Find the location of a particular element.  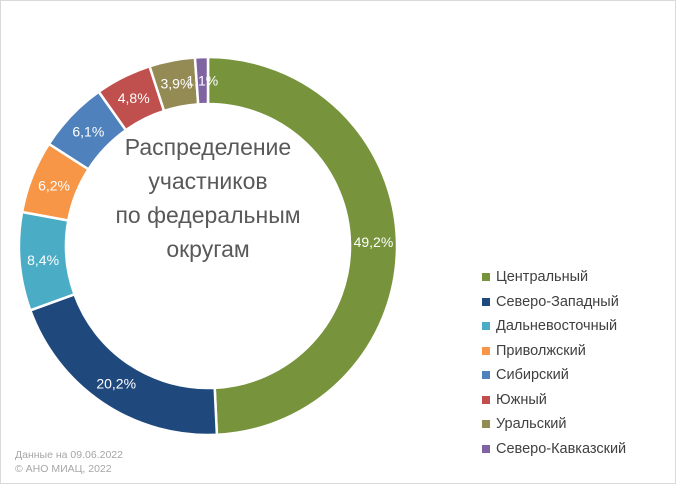

legend-item-северо-западный: Северо-Западный is located at coordinates (554, 302).